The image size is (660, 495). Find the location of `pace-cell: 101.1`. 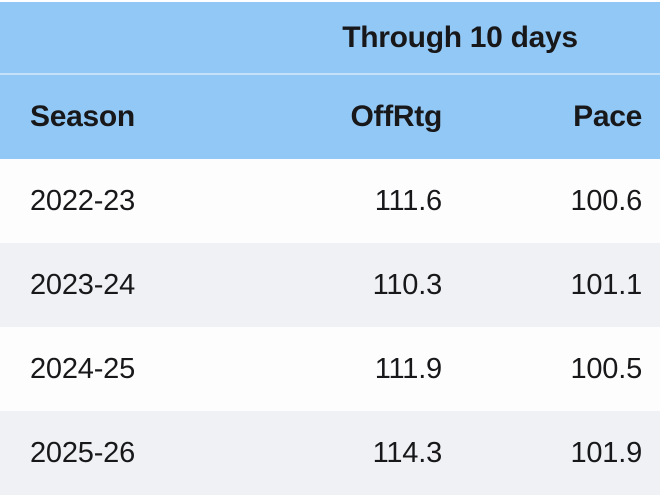

pace-cell: 101.1 is located at coordinates (560, 285).